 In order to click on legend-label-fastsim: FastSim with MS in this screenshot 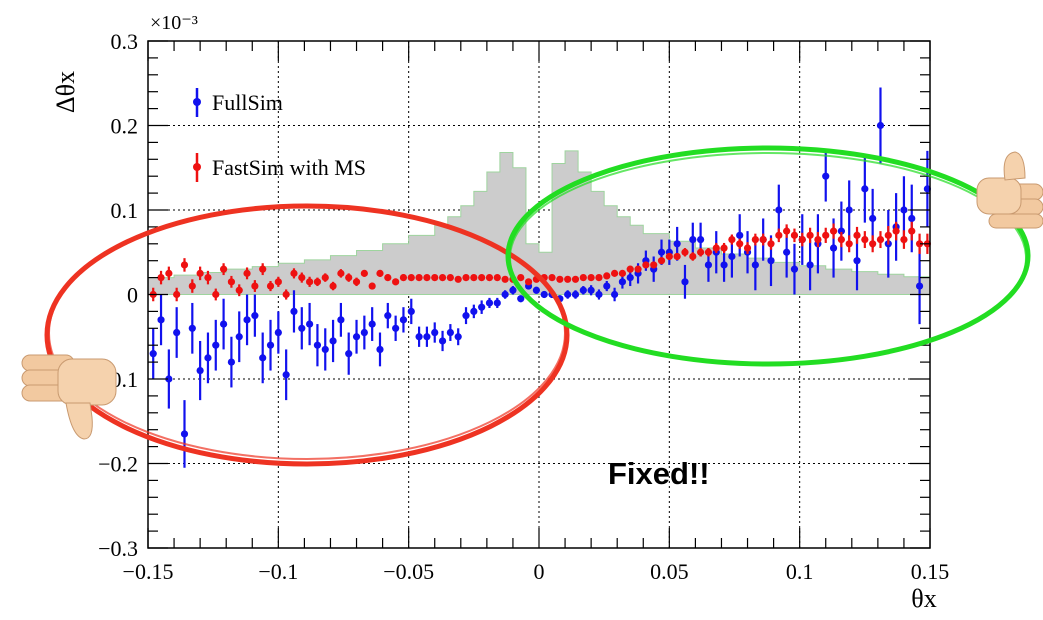, I will do `click(289, 167)`.